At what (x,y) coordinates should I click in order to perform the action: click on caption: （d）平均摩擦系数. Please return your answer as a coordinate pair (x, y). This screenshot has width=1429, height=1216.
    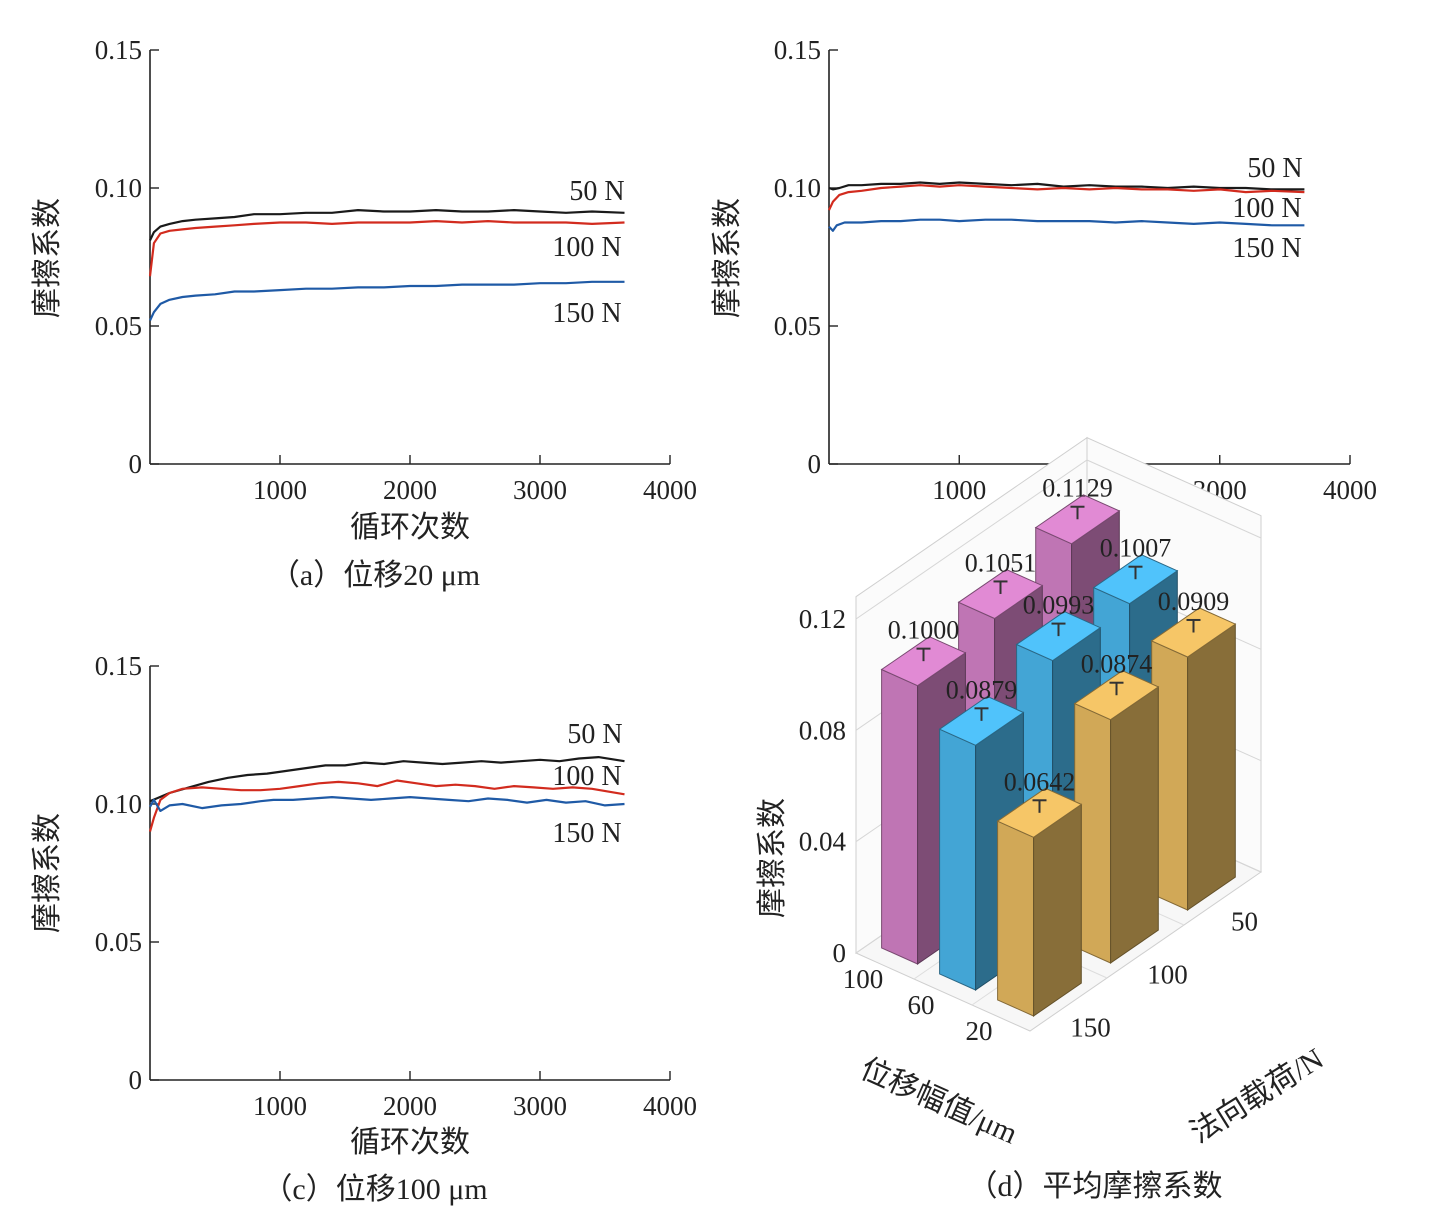
    Looking at the image, I should click on (1095, 1186).